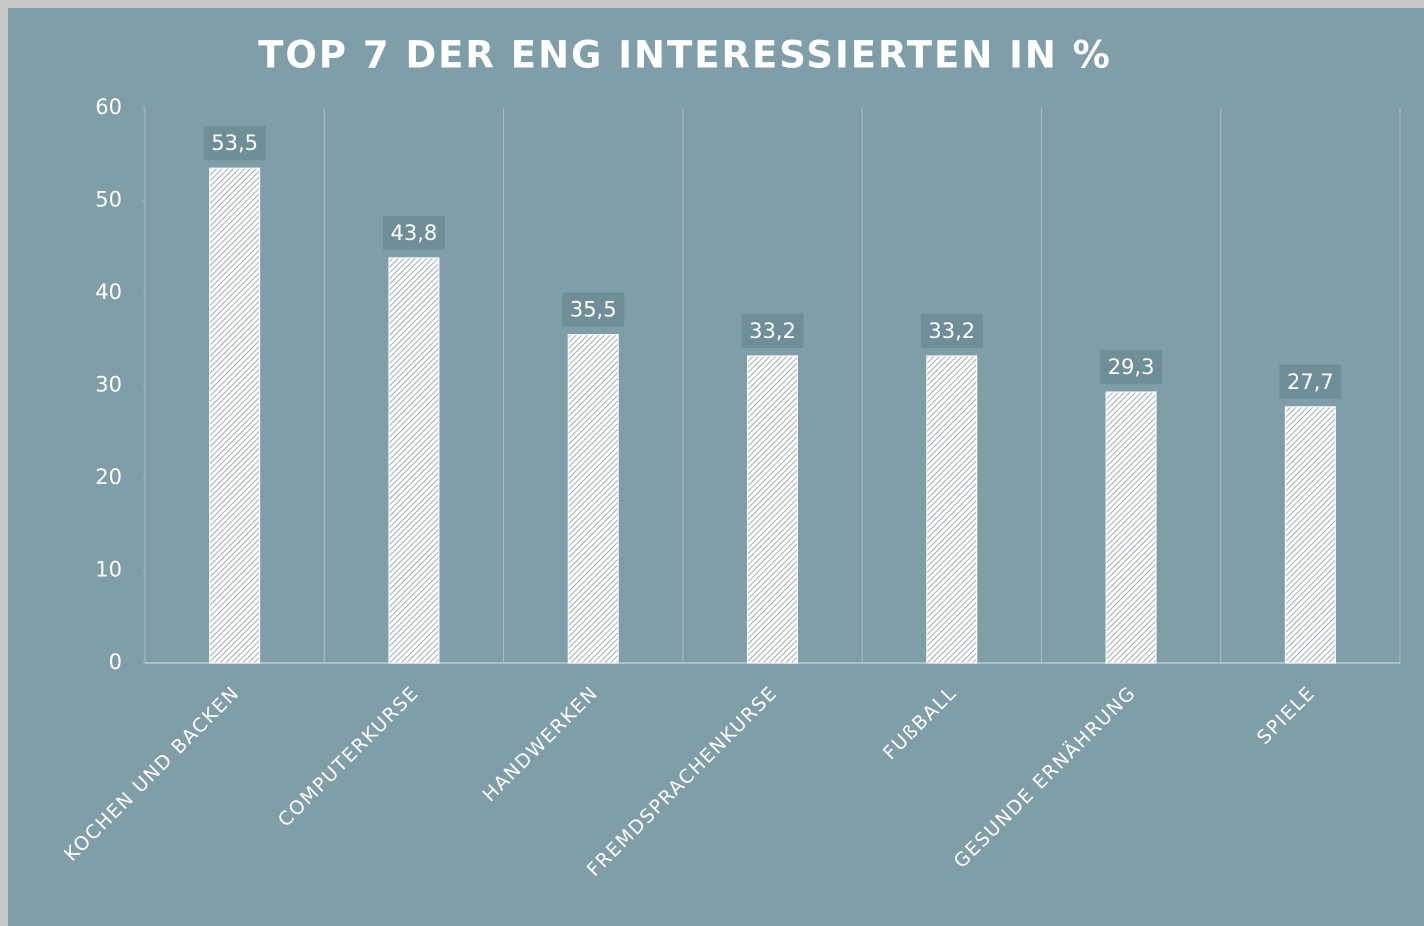 The height and width of the screenshot is (926, 1424). What do you see at coordinates (108, 107) in the screenshot?
I see `y-tick-label: 60` at bounding box center [108, 107].